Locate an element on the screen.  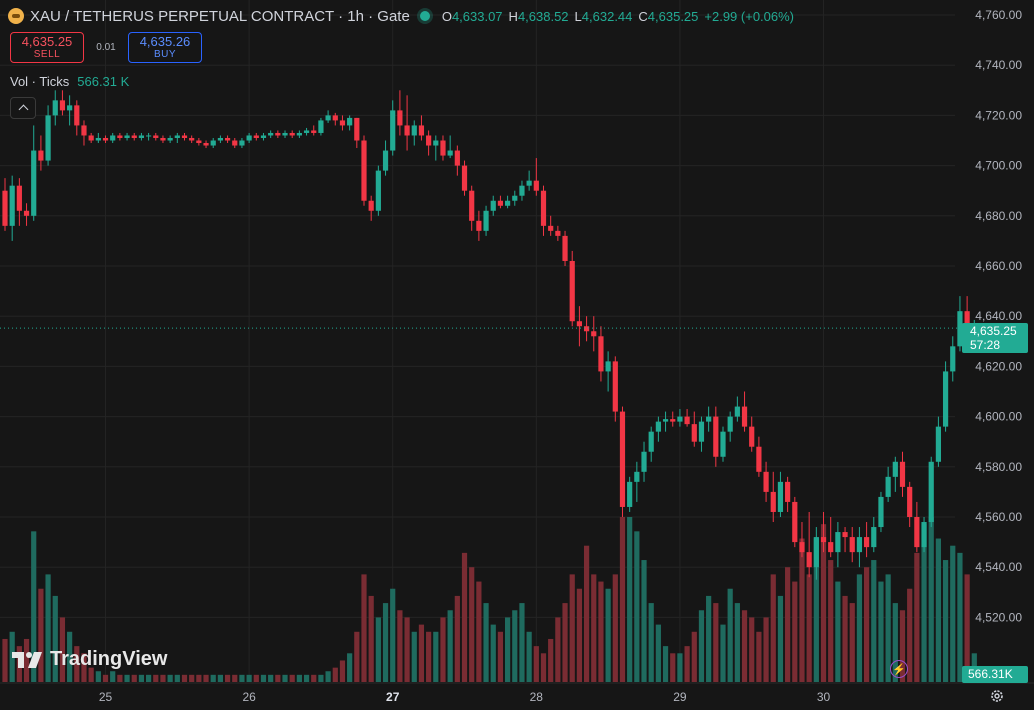
y-tick-label: 4,720.00 is located at coordinates (998, 115).